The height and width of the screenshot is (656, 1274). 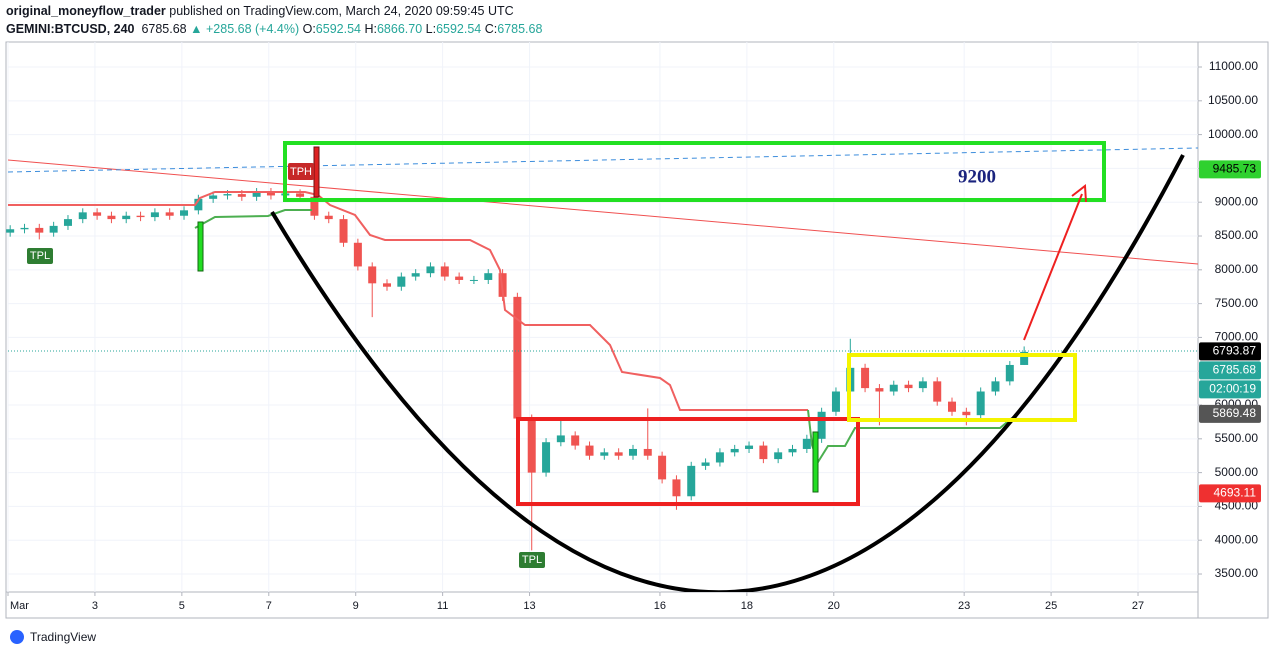 What do you see at coordinates (17, 637) in the screenshot?
I see `logo-icon` at bounding box center [17, 637].